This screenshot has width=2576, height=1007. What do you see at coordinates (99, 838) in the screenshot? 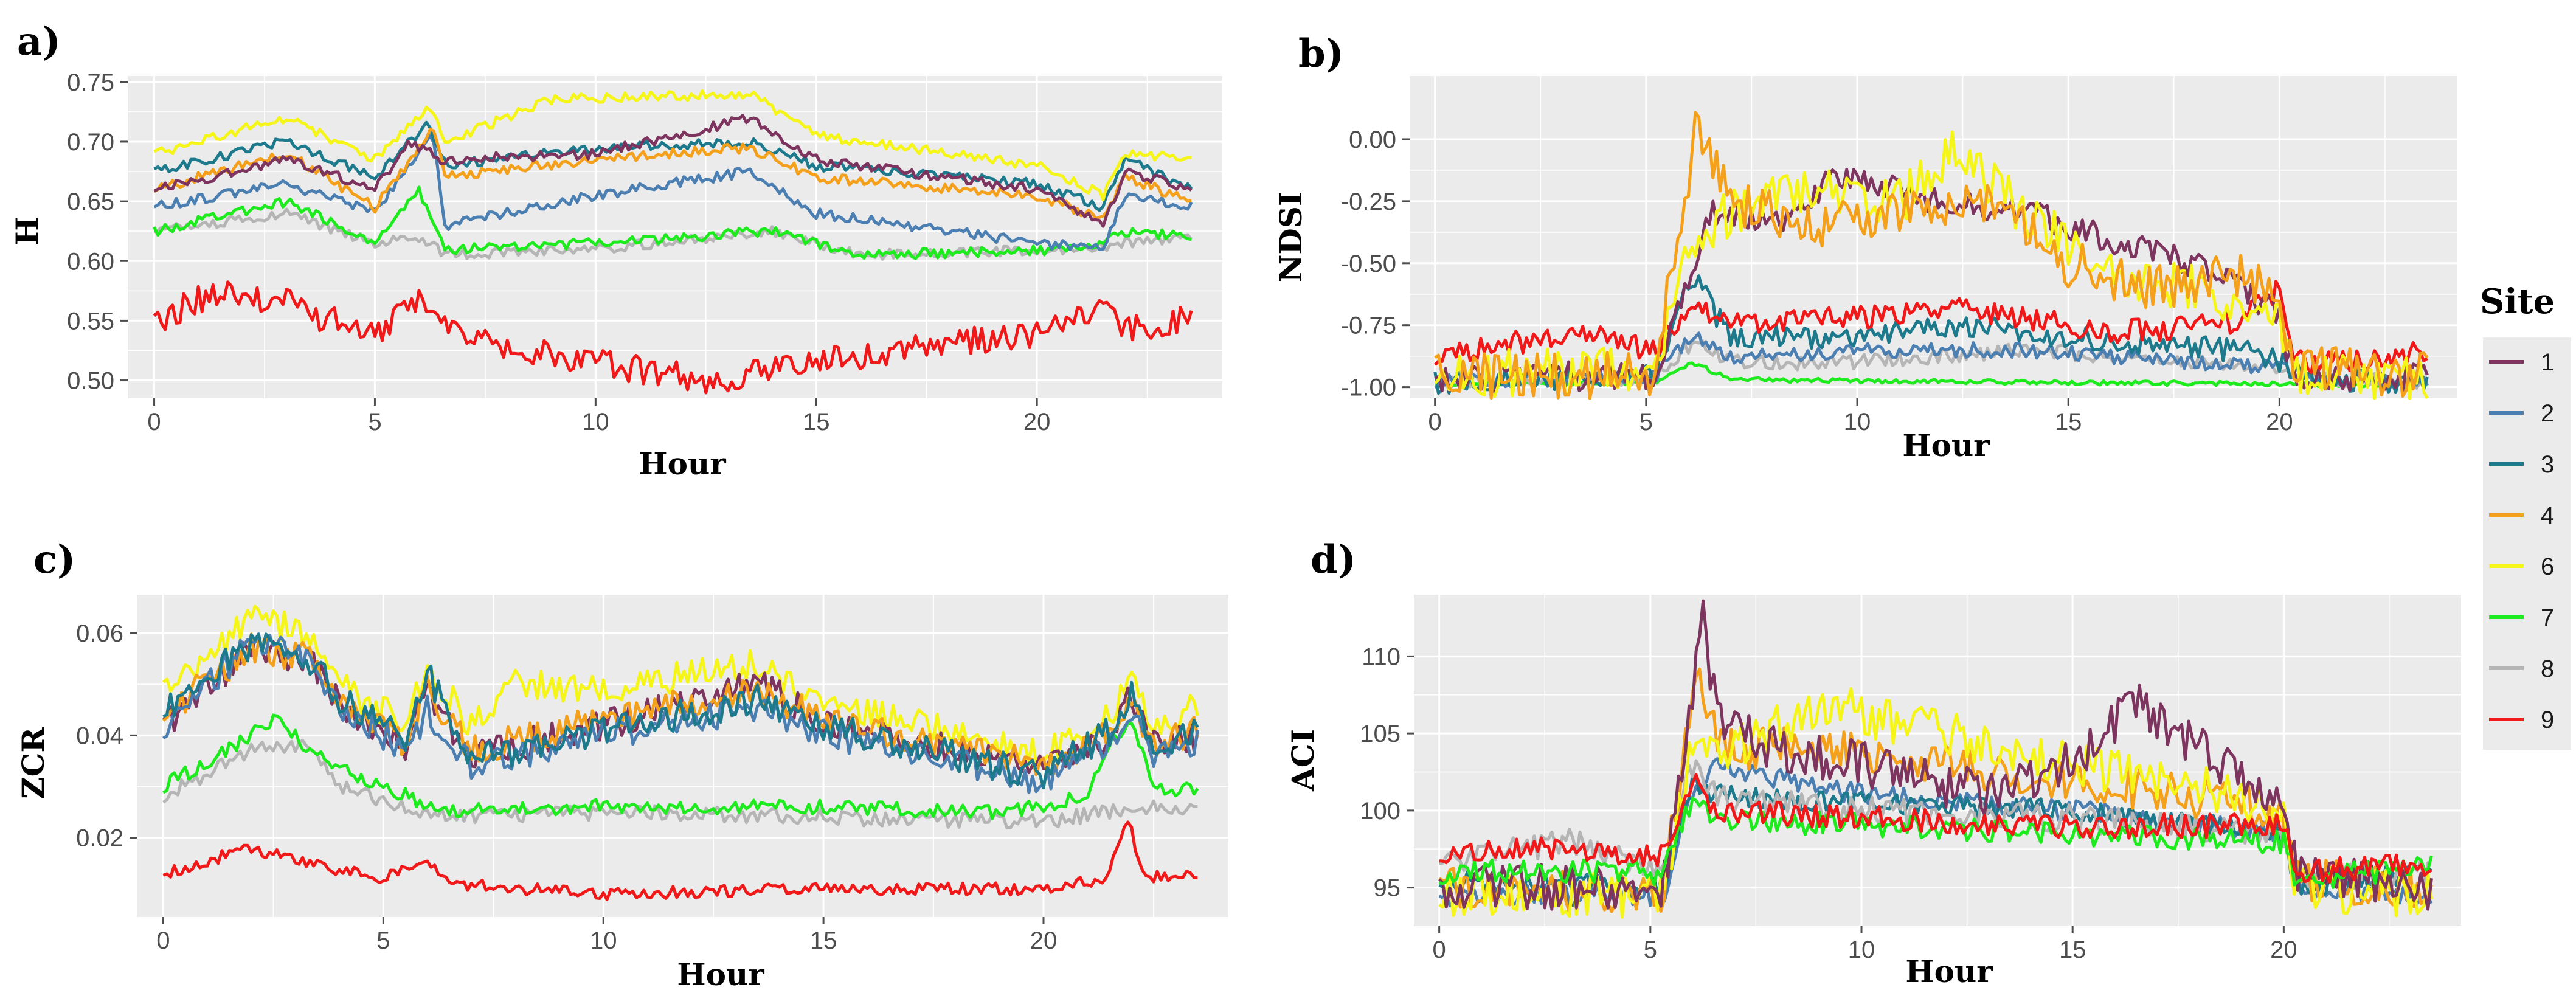
I see `ytick-label-c-0: 0.02` at bounding box center [99, 838].